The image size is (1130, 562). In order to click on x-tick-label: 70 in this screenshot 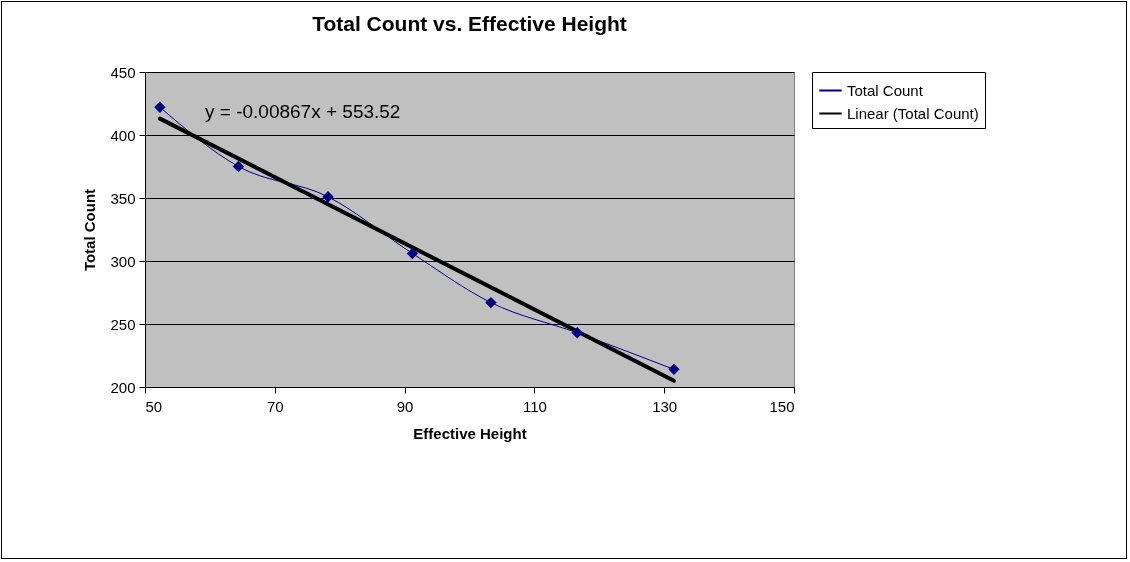, I will do `click(275, 406)`.